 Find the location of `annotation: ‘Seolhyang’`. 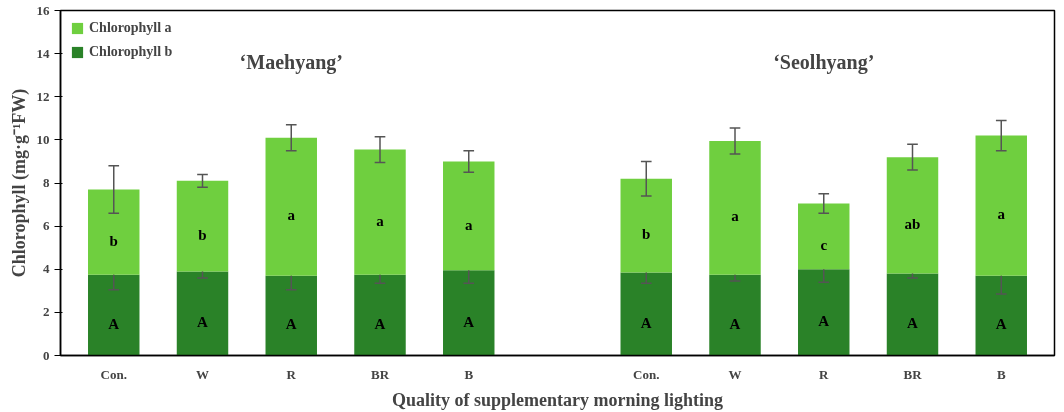

annotation: ‘Seolhyang’ is located at coordinates (824, 62).